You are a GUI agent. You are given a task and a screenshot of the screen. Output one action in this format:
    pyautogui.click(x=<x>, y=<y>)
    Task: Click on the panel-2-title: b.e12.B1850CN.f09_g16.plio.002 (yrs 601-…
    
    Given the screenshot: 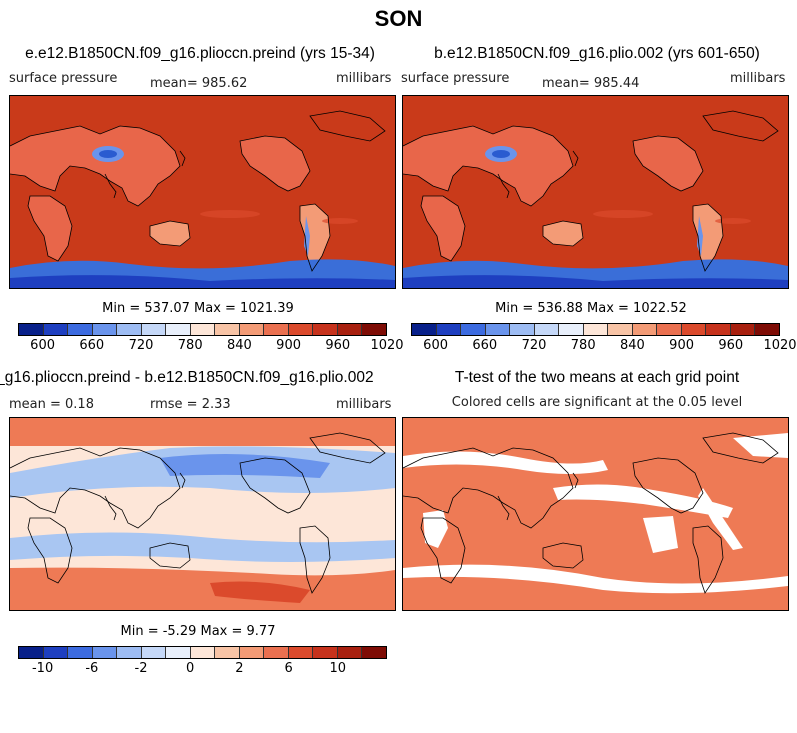 What is the action you would take?
    pyautogui.click(x=597, y=53)
    